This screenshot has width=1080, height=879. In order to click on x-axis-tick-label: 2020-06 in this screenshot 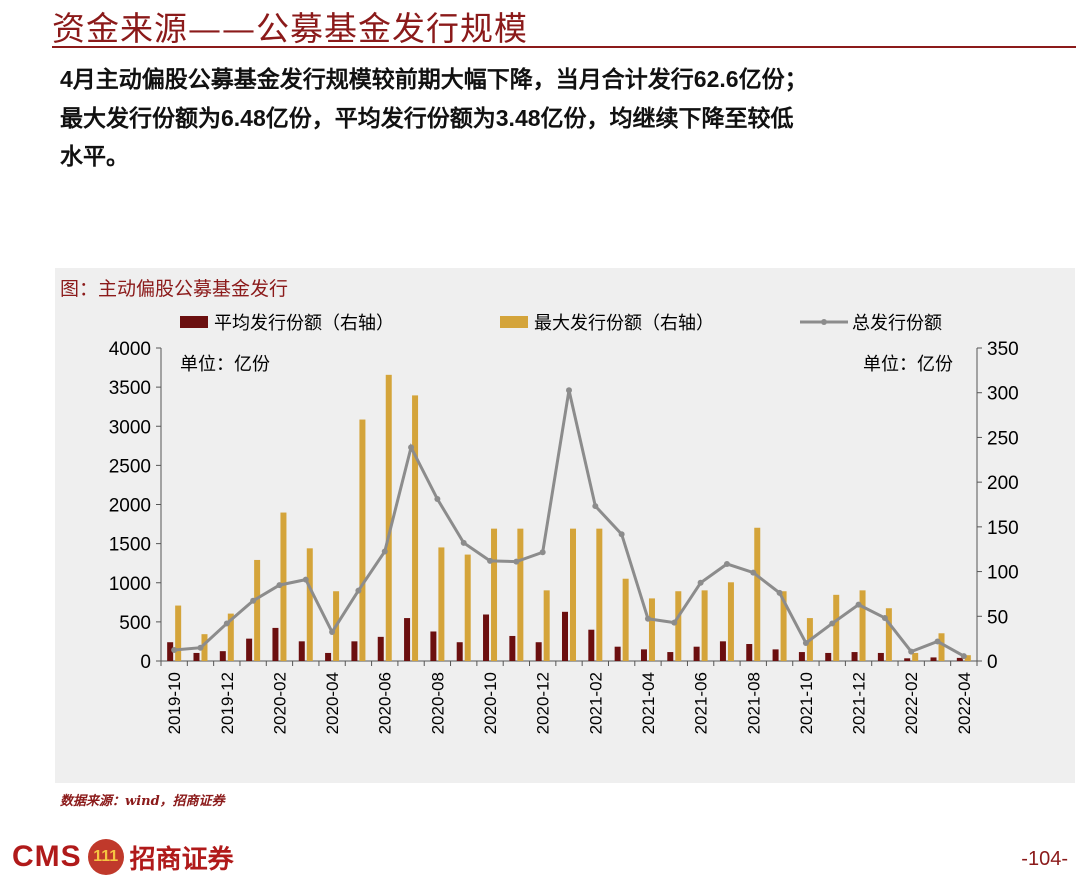, I will do `click(385, 703)`.